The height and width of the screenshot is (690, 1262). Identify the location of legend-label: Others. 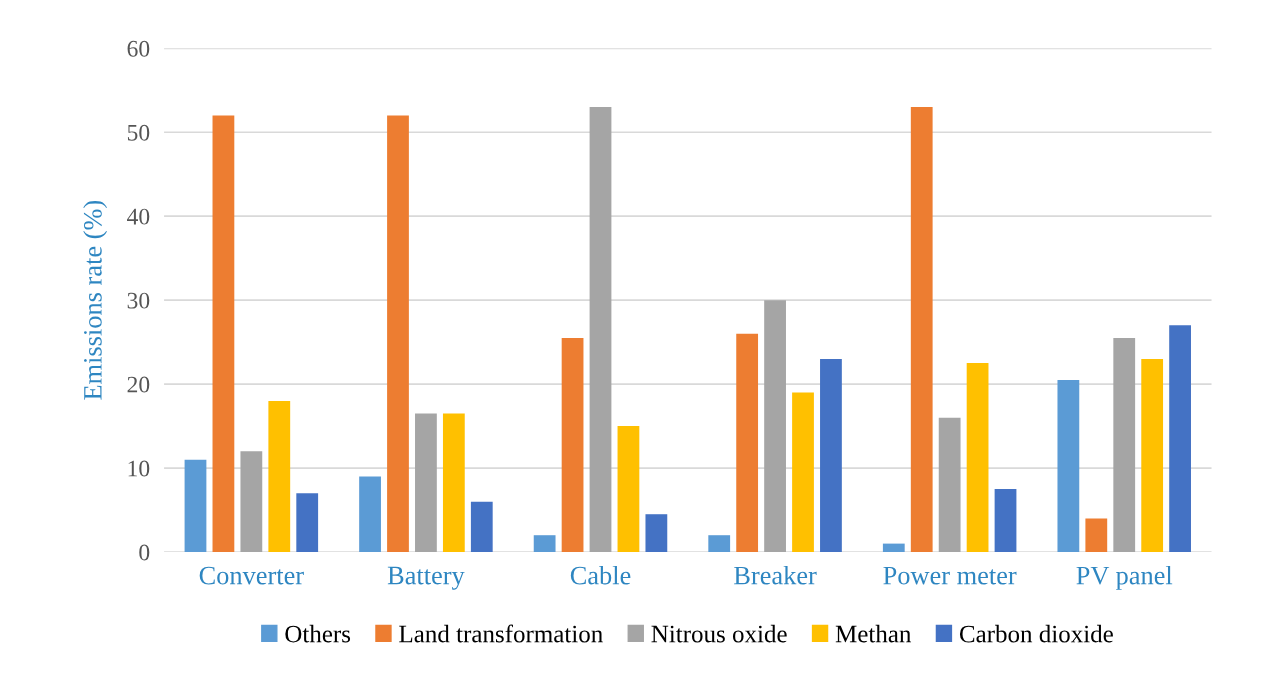
(318, 633).